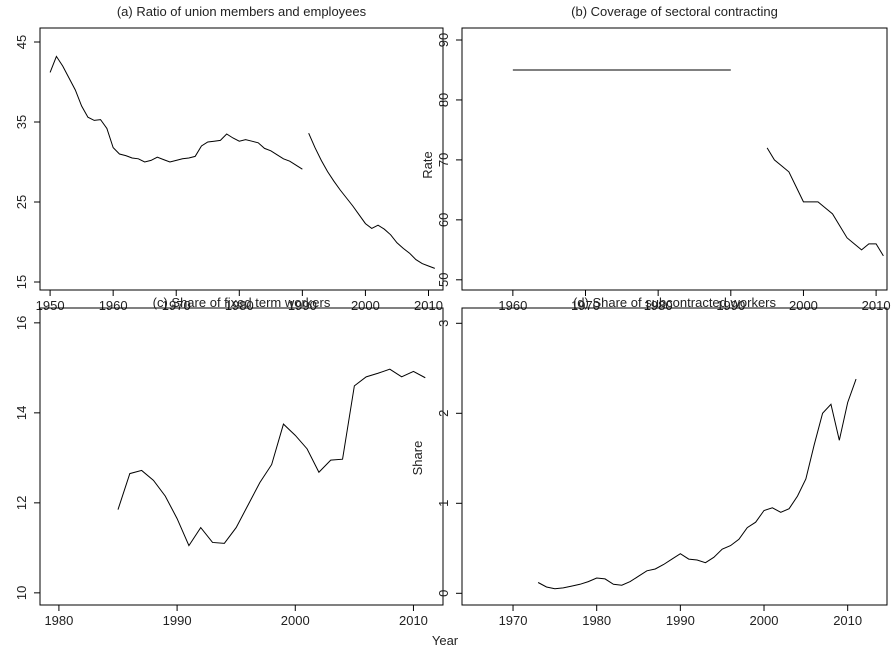 This screenshot has width=891, height=657. I want to click on y-tick-label: 25, so click(21, 202).